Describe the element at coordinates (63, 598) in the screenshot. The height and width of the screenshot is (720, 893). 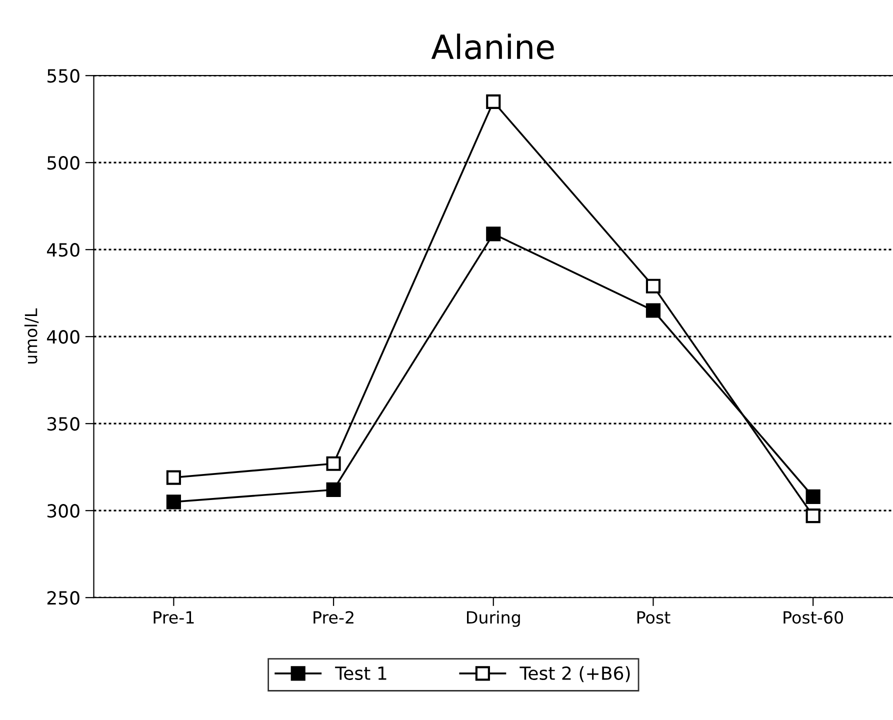
I see `y-tick-label: 250` at that location.